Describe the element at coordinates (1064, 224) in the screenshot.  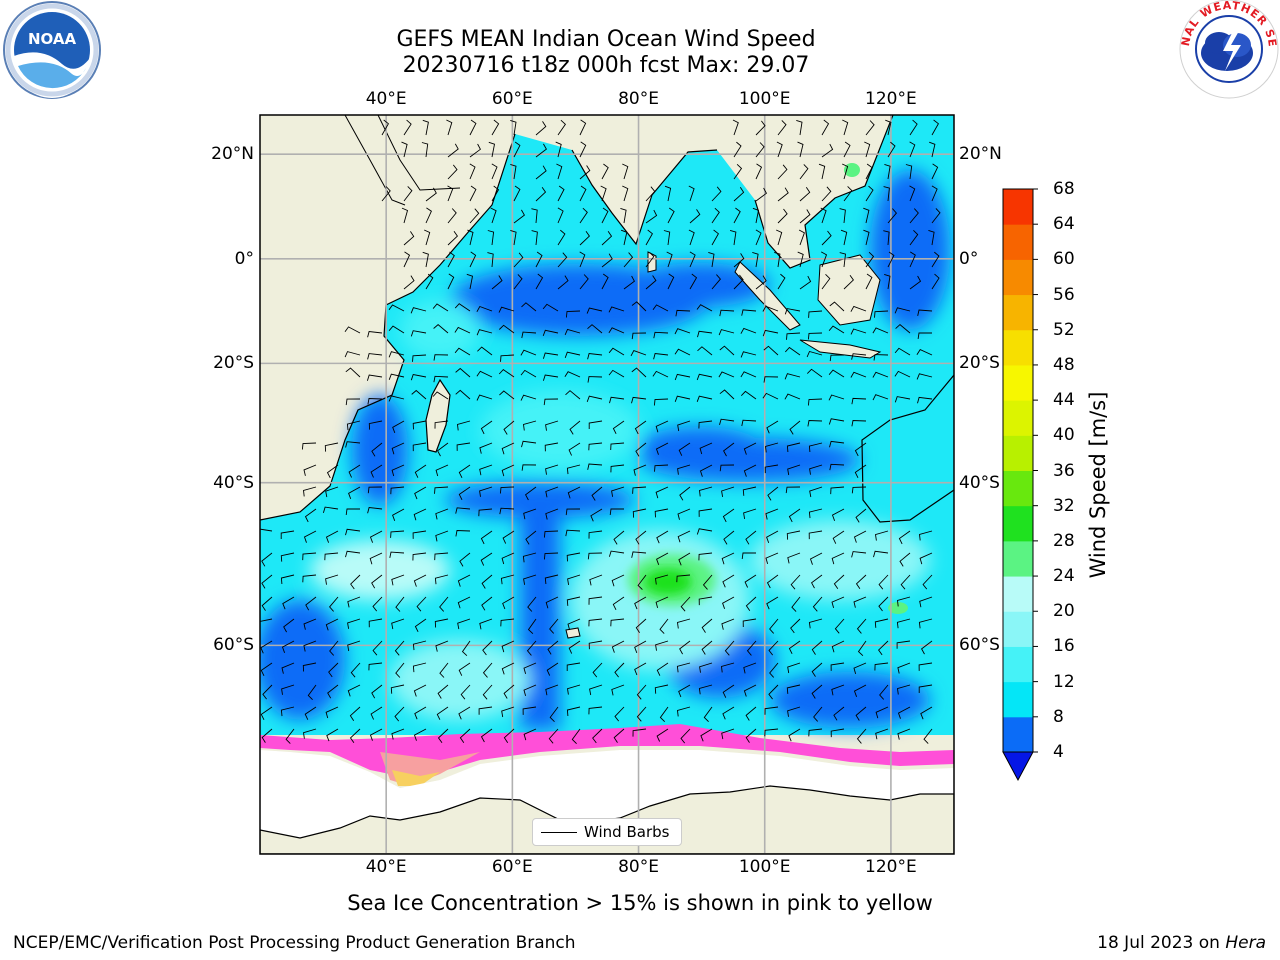
I see `colorbar-tick-label-15: 64` at that location.